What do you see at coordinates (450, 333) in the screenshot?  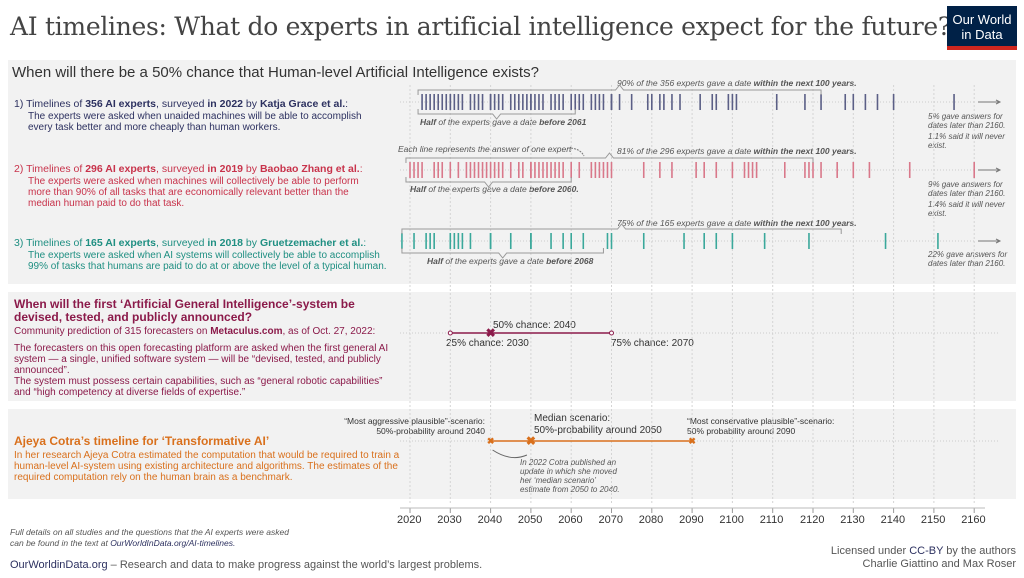 I see `agi-quartile-marker` at bounding box center [450, 333].